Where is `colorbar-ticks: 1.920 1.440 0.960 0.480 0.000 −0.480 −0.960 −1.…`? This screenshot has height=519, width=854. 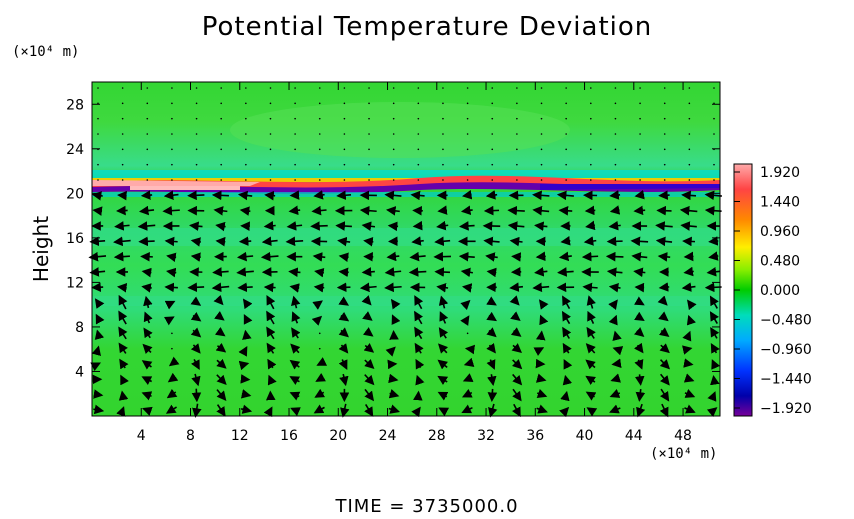 colorbar-ticks: 1.920 1.440 0.960 0.480 0.000 −0.480 −0.960 −1.… is located at coordinates (773, 291).